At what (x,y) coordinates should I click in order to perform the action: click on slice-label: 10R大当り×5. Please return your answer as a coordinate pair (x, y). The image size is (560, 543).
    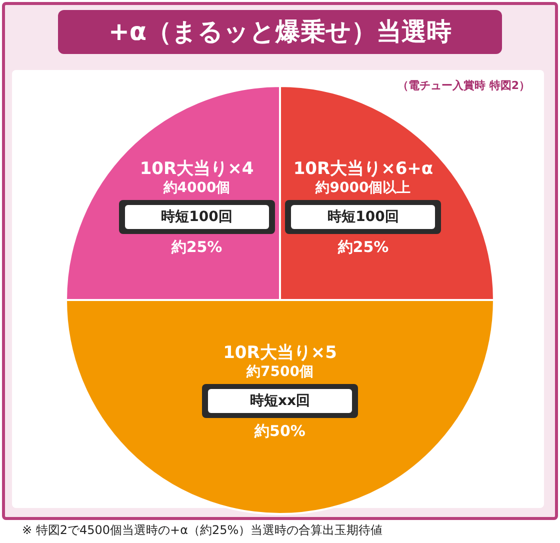
    Looking at the image, I should click on (280, 352).